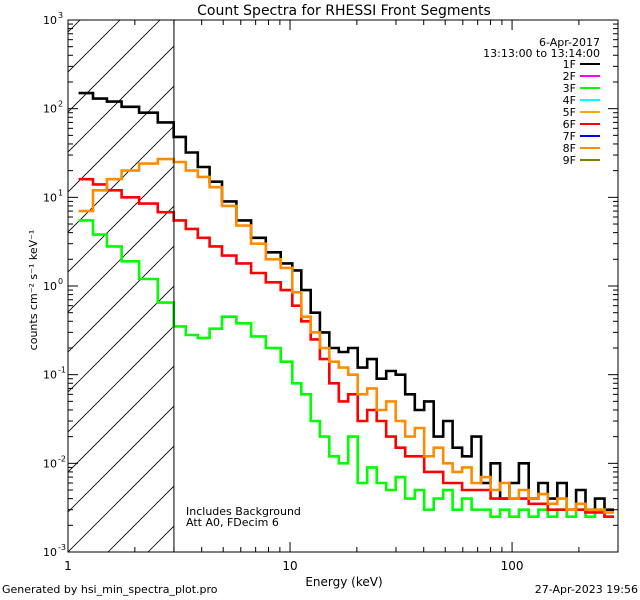 The image size is (640, 600). Describe the element at coordinates (569, 42) in the screenshot. I see `legend-date: 6-Apr-2017` at that location.